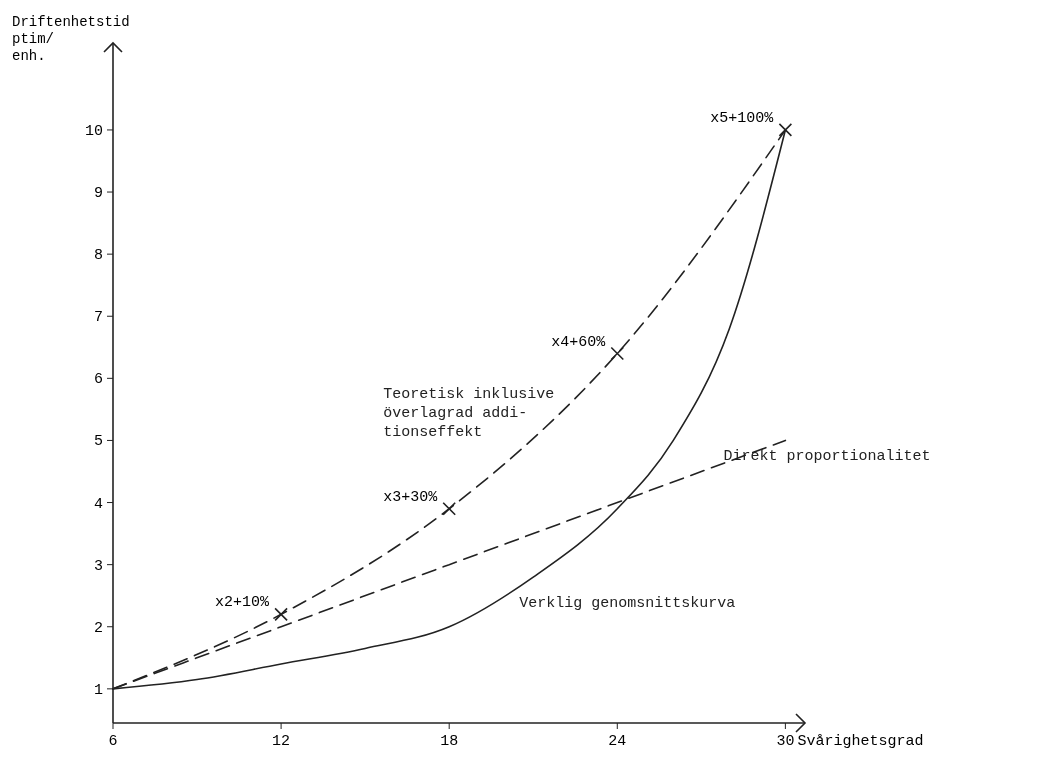 This screenshot has height=761, width=1044. I want to click on y-tick-label: 3, so click(98, 566).